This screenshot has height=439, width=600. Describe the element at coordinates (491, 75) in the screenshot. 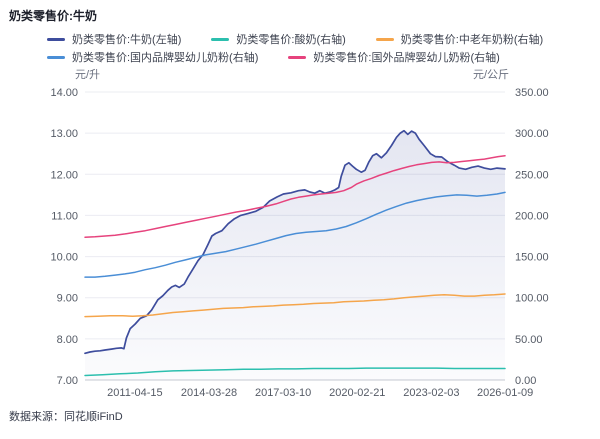

I see `right-axis-unit: 元/公斤` at that location.